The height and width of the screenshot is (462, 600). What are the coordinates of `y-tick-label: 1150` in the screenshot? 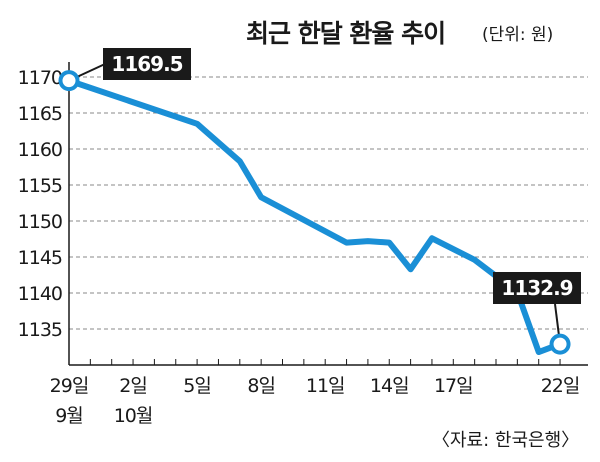 It's located at (40, 222).